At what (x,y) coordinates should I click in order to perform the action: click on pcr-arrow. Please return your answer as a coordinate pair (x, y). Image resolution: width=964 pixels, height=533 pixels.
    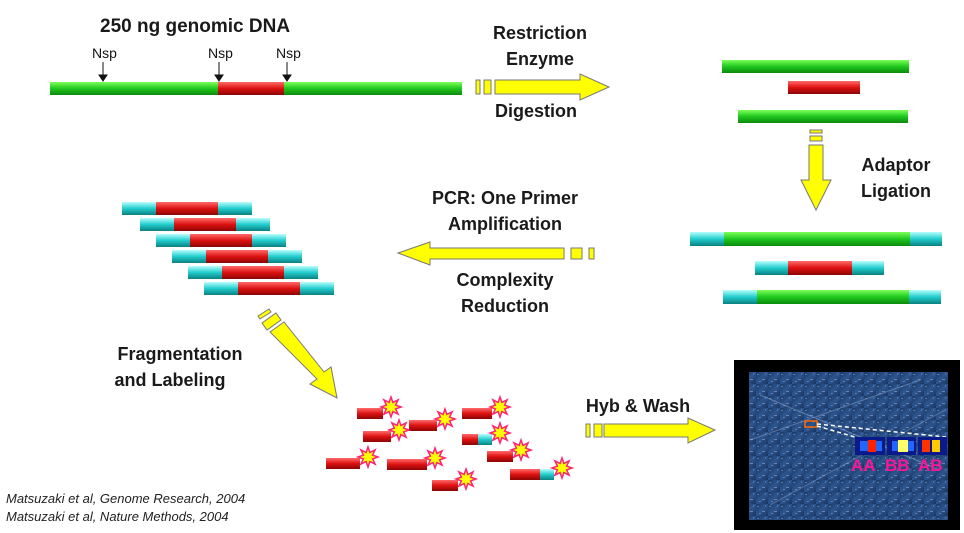
    Looking at the image, I should click on (495, 253).